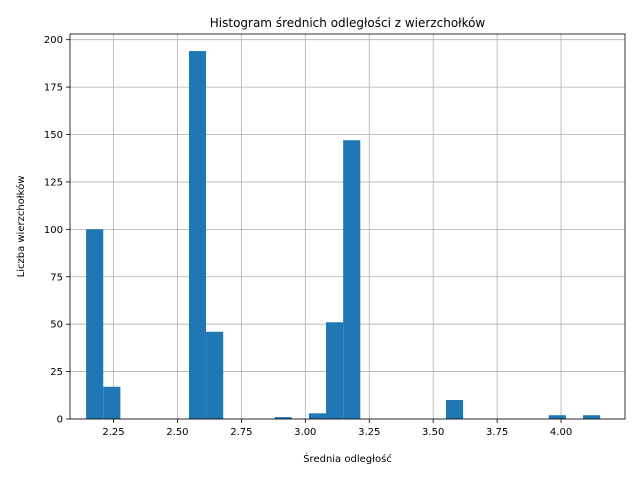  What do you see at coordinates (53, 230) in the screenshot?
I see `y-tick-label: 100` at bounding box center [53, 230].